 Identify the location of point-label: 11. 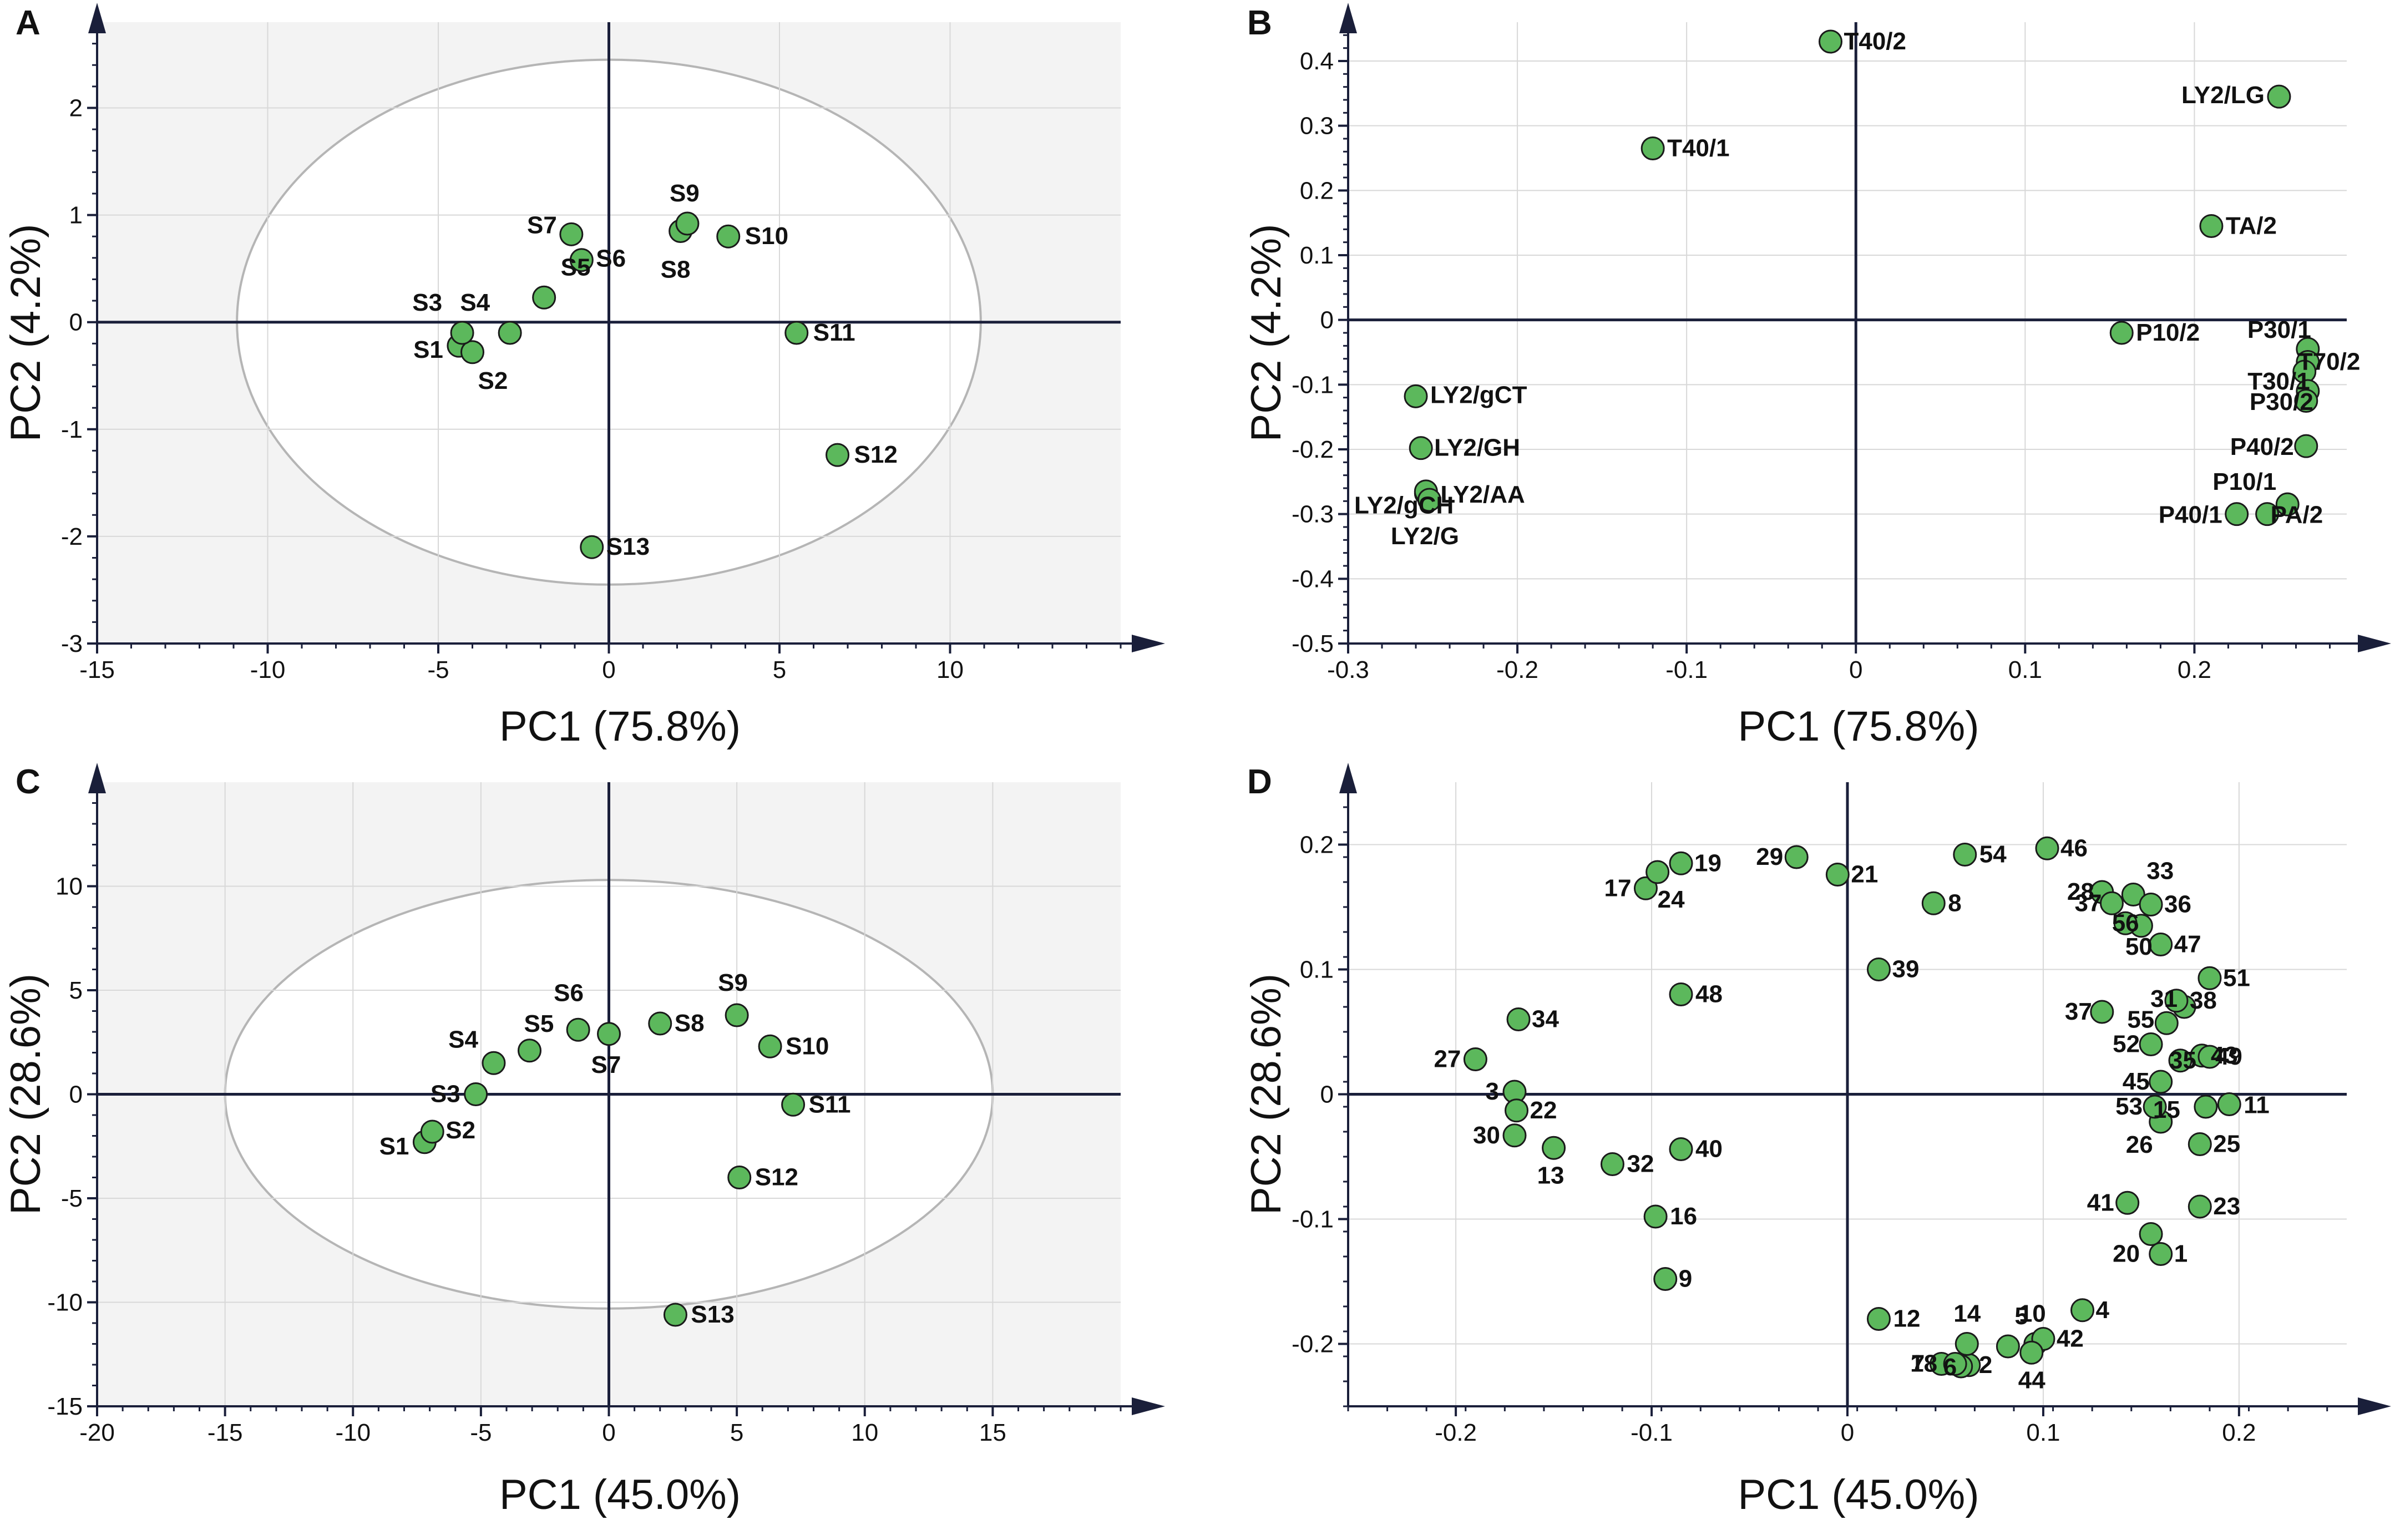
(2257, 1105).